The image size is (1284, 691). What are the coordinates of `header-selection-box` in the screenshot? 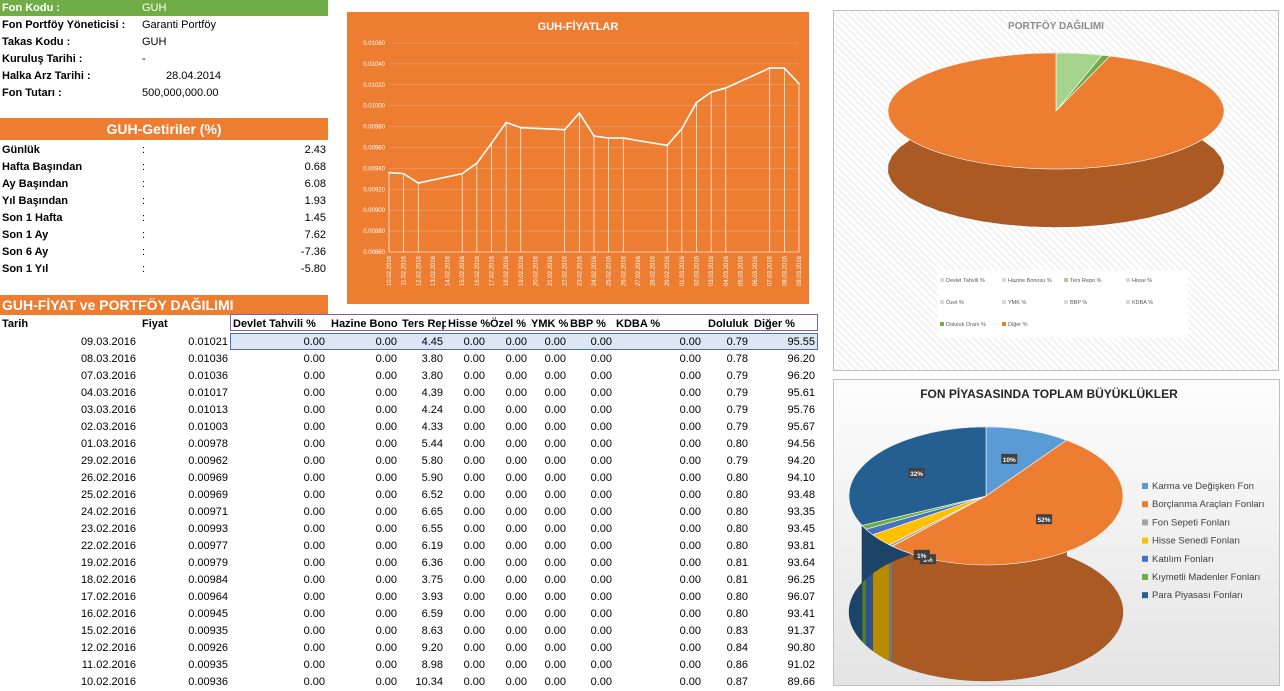 It's located at (524, 322).